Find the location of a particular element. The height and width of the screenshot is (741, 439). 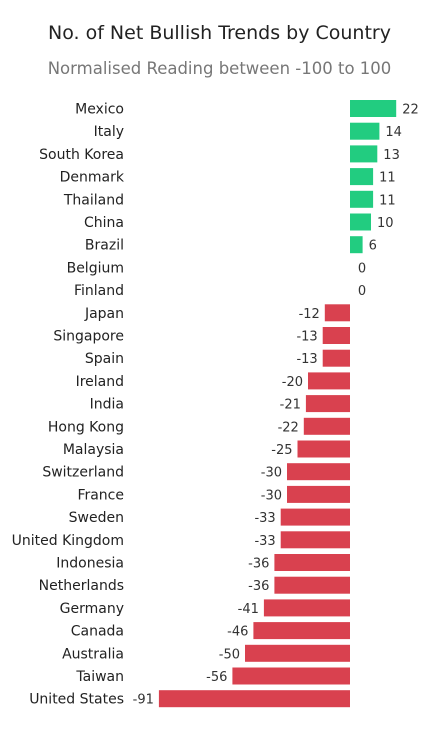

category-label: Switzerland is located at coordinates (83, 473).